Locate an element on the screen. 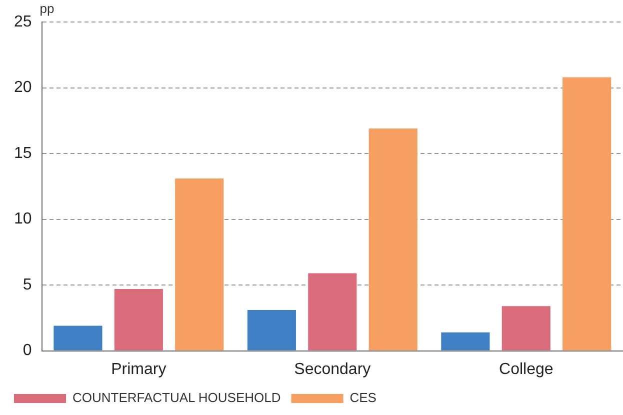 The height and width of the screenshot is (415, 623). y-tick-label: 20 is located at coordinates (23, 87).